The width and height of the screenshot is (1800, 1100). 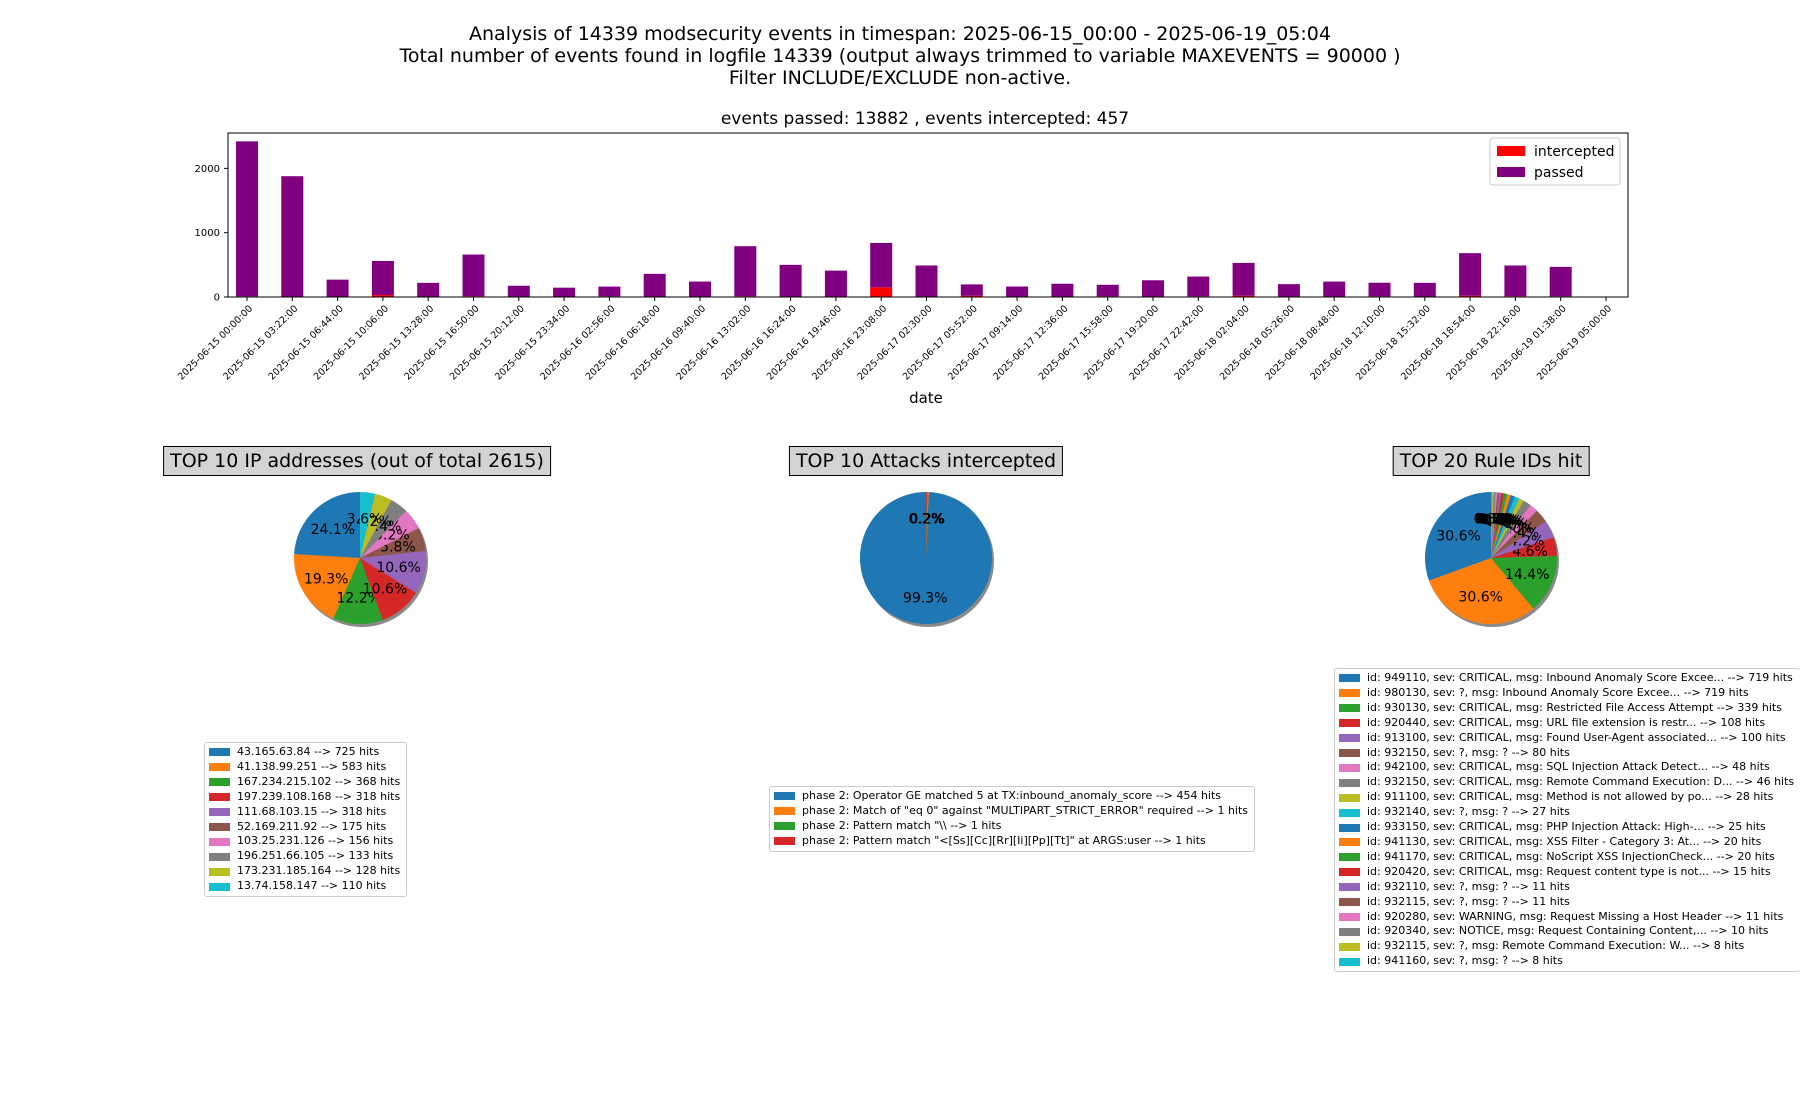 What do you see at coordinates (1347, 342) in the screenshot?
I see `x-tick-label: 2025-06-18 12:10:00` at bounding box center [1347, 342].